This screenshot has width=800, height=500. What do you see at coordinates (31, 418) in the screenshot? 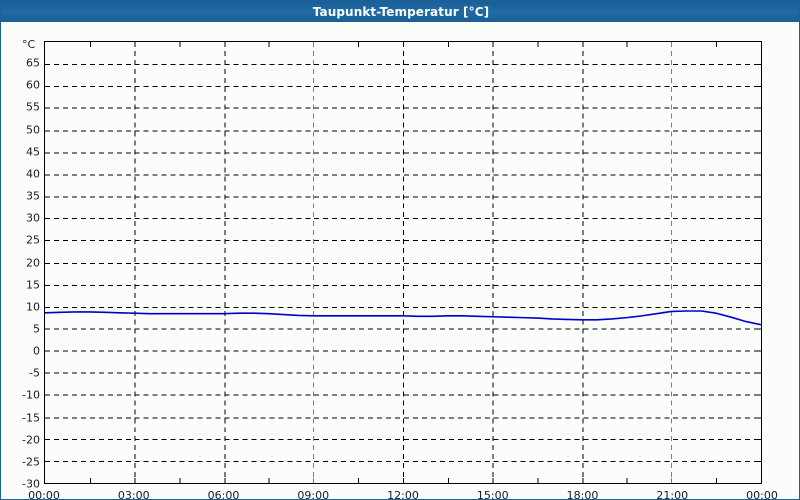
I see `y-axis-tick-label: -15` at bounding box center [31, 418].